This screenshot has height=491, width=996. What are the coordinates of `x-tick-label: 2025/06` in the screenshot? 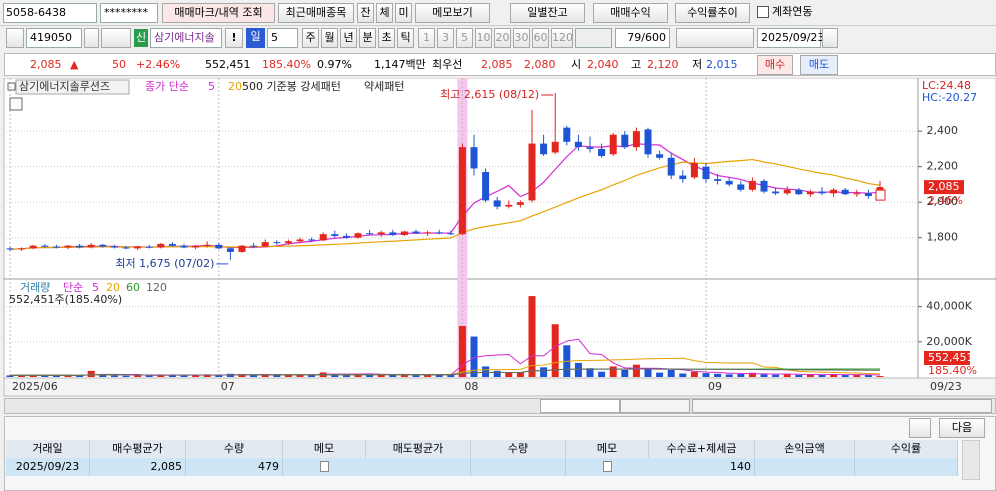 It's located at (35, 386).